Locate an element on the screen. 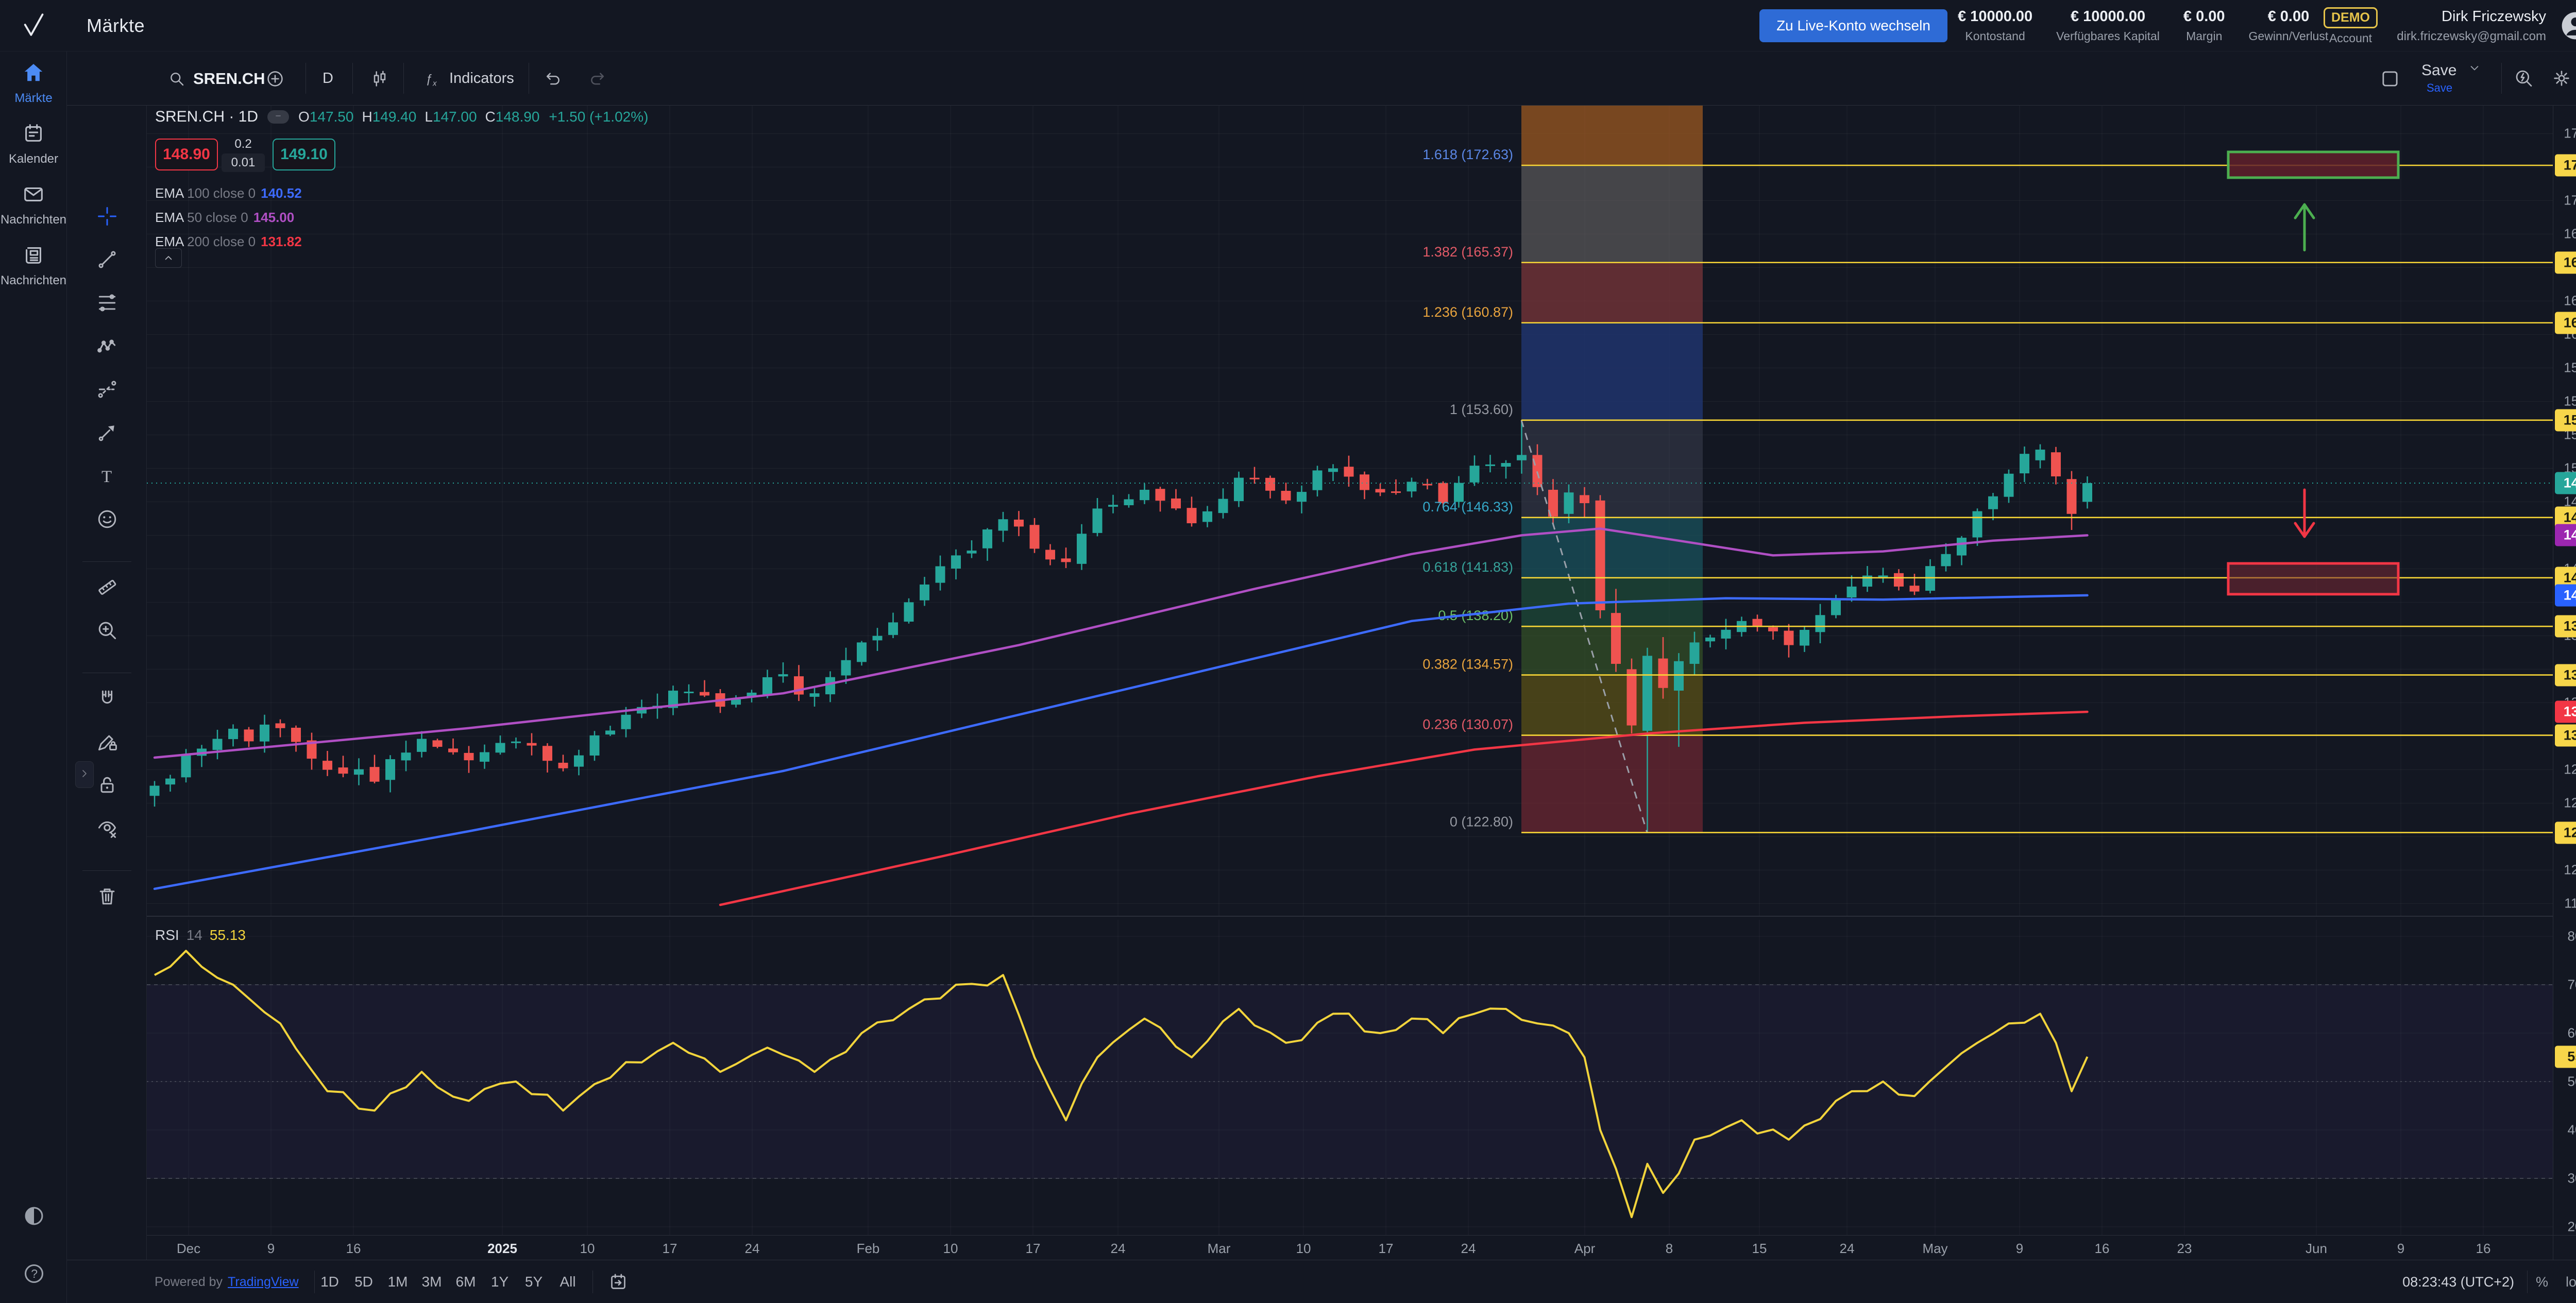 Image resolution: width=2576 pixels, height=1303 pixels. fib-retracement-icon is located at coordinates (107, 303).